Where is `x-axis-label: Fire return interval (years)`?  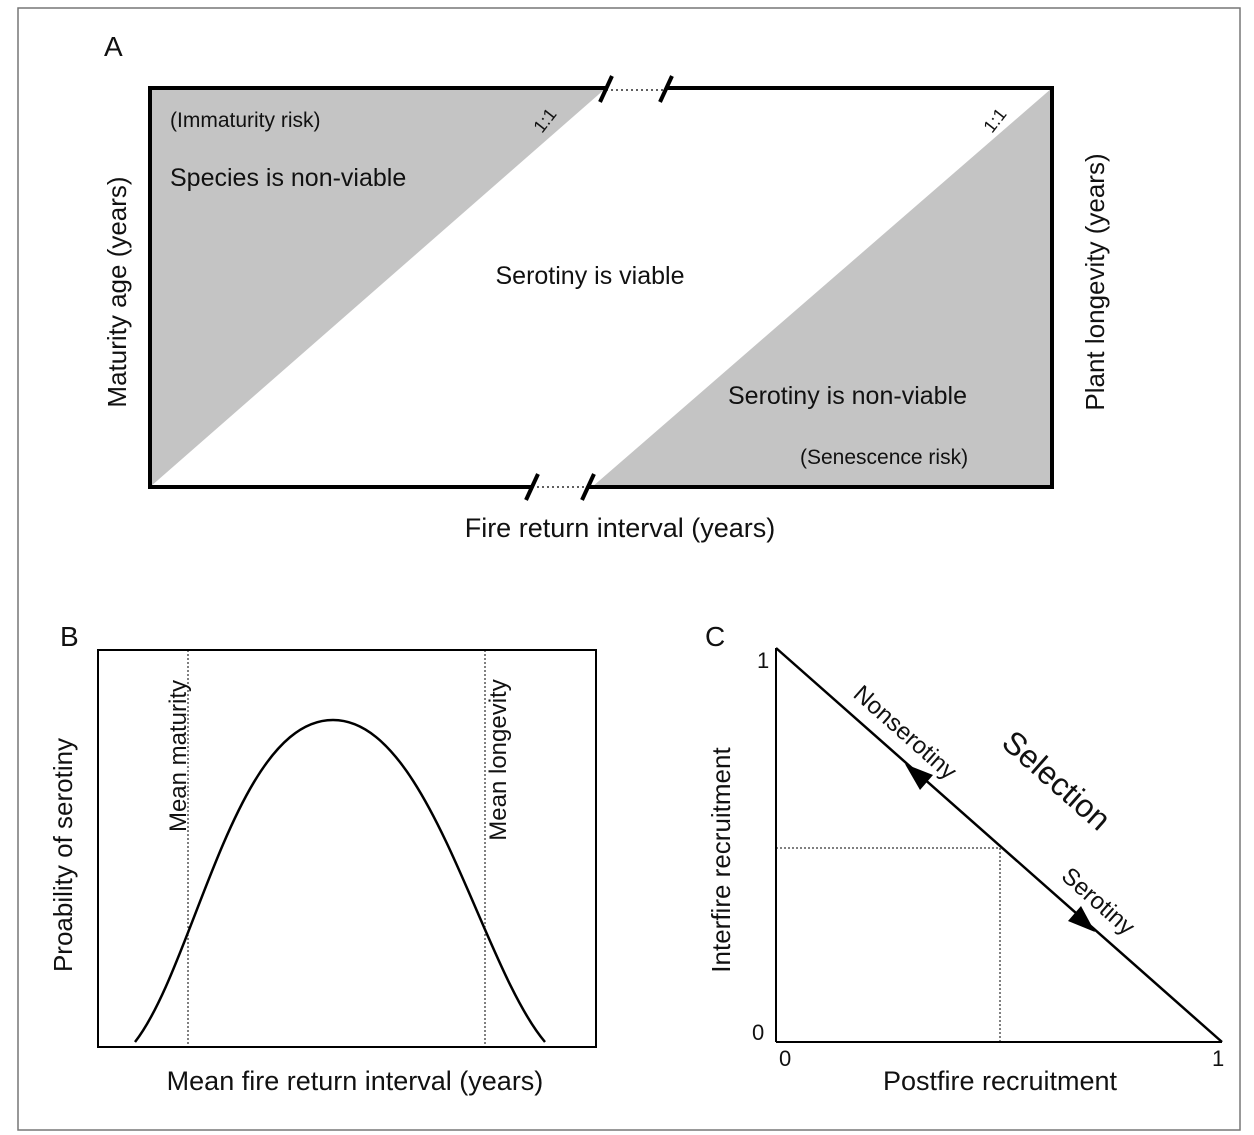 x-axis-label: Fire return interval (years) is located at coordinates (620, 528).